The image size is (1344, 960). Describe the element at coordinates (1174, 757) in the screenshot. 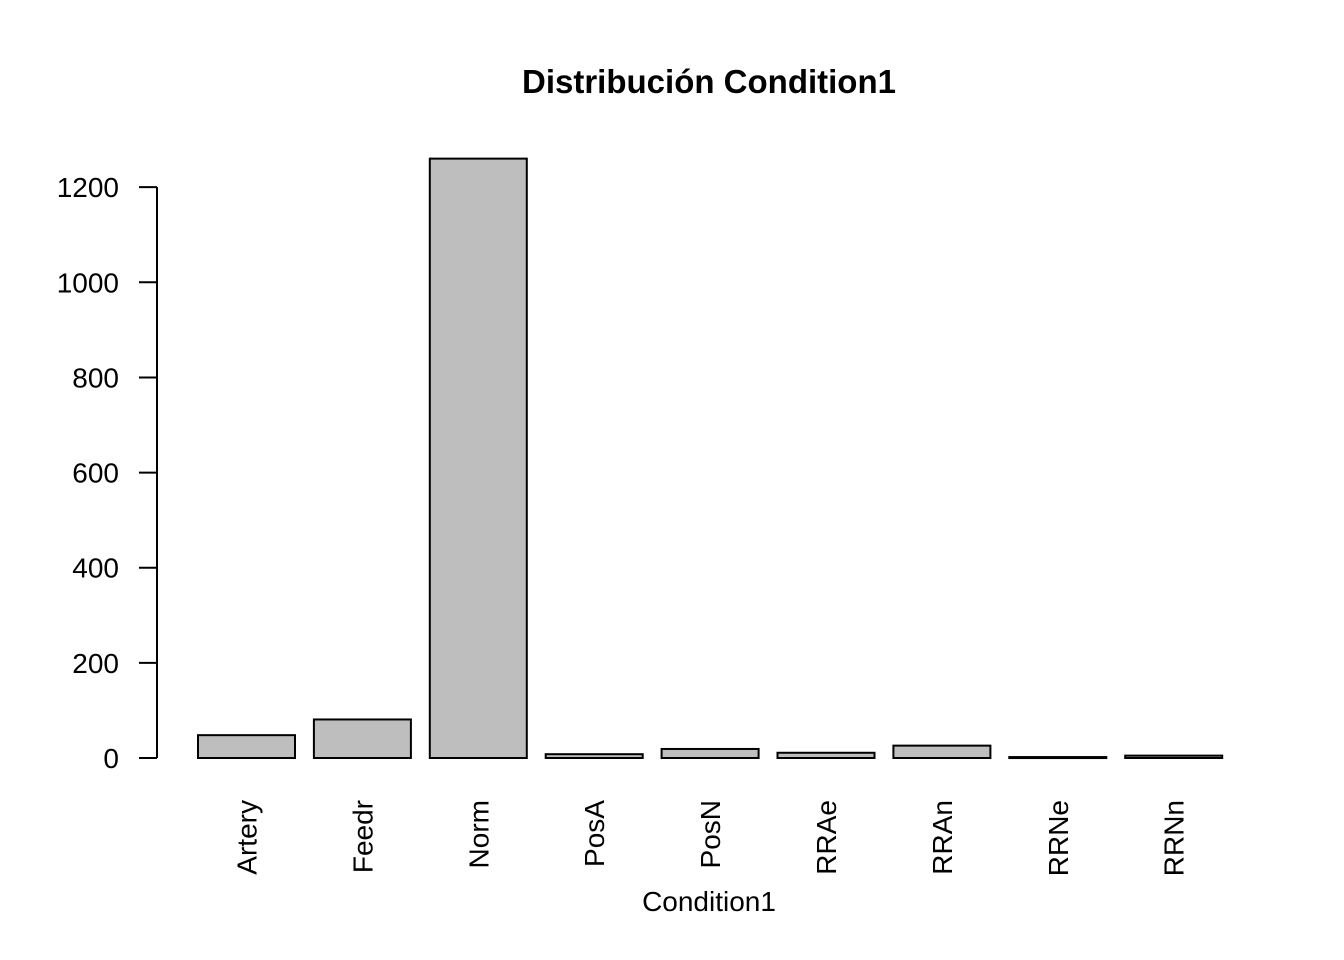

I see `bar-rrnn` at that location.